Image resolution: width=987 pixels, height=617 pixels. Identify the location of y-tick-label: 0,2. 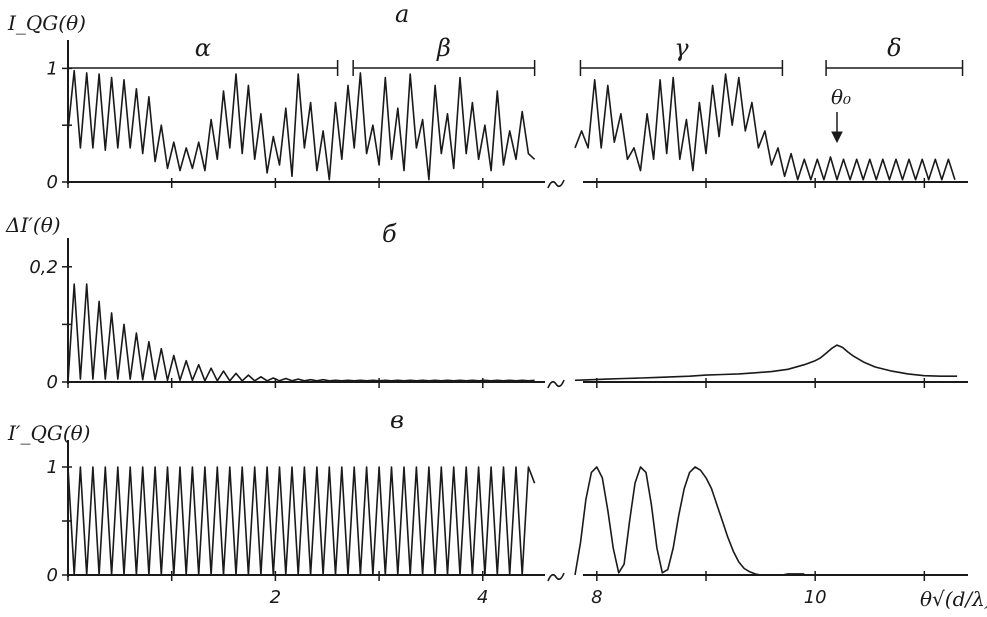
(43, 267).